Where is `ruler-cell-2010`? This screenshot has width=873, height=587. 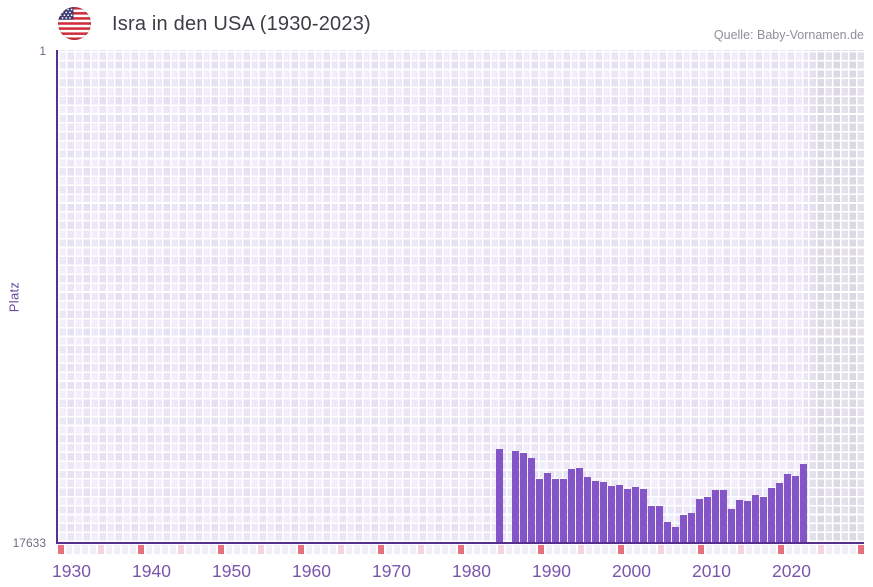 ruler-cell-2010 is located at coordinates (709, 549).